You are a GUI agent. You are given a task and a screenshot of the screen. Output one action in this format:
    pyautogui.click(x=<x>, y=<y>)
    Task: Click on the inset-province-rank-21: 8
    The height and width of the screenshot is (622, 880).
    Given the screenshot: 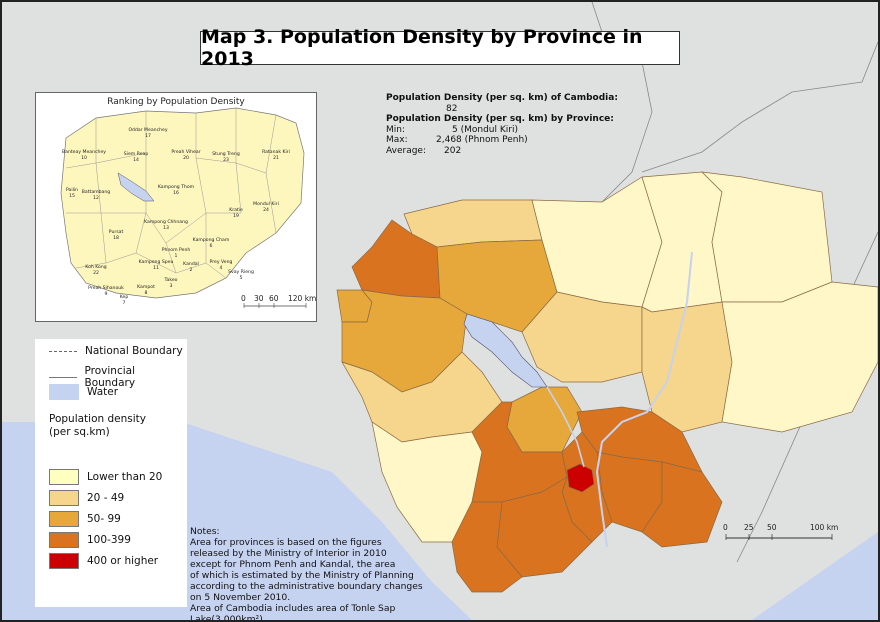 What is the action you would take?
    pyautogui.click(x=146, y=293)
    